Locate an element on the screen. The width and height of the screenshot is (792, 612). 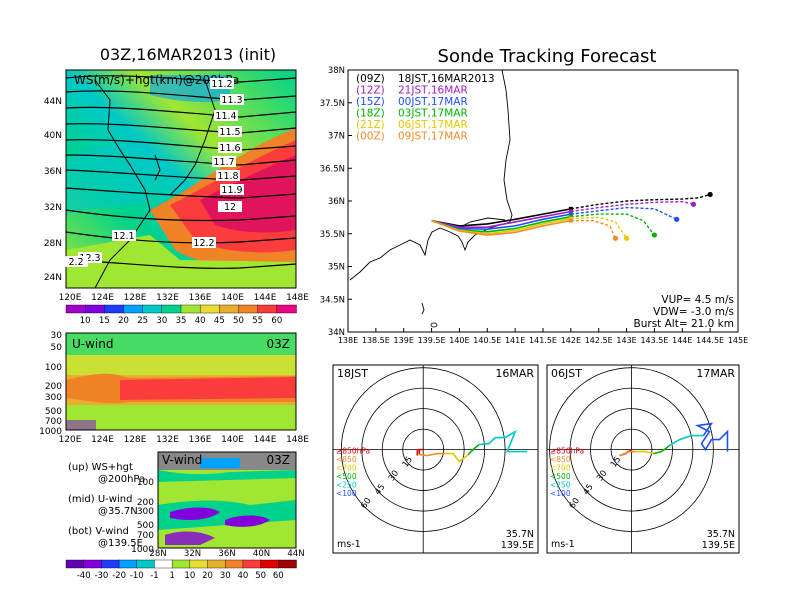
burst-point is located at coordinates (570, 208).